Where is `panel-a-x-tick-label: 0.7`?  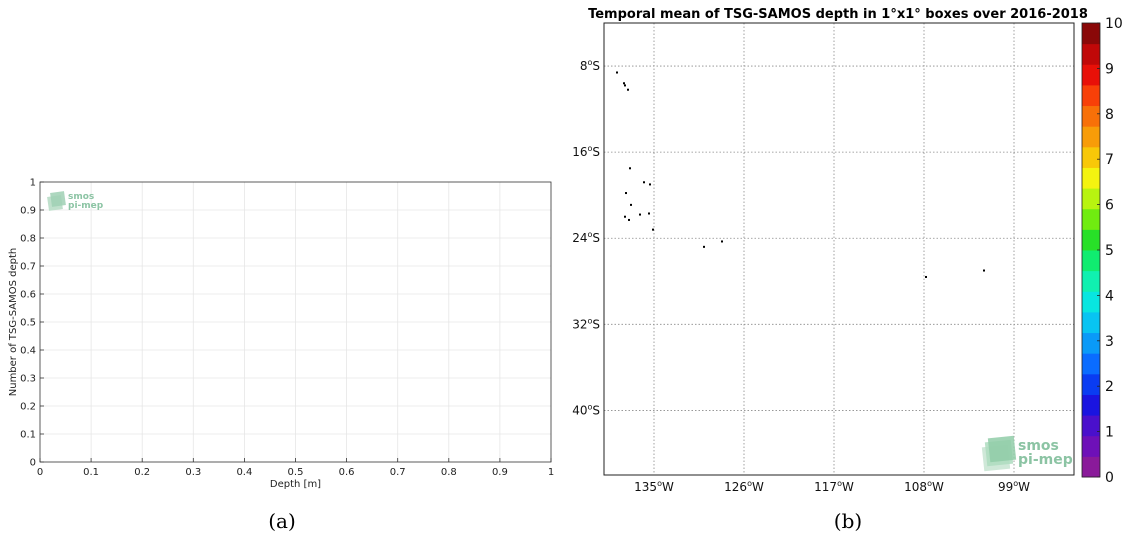
panel-a-x-tick-label: 0.7 is located at coordinates (398, 472).